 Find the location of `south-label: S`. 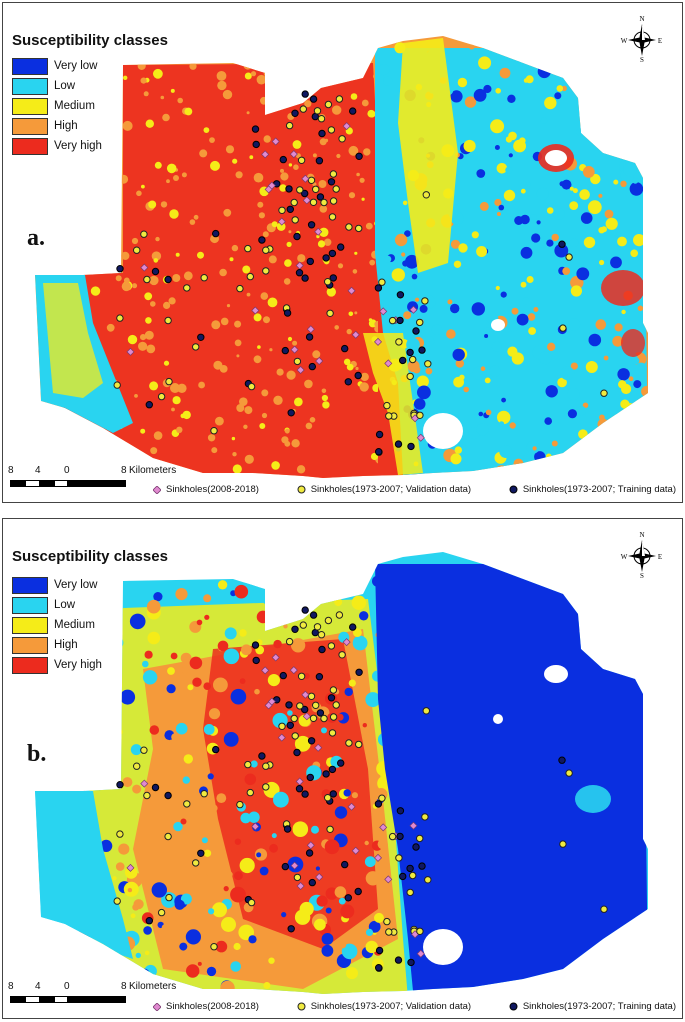

south-label: S is located at coordinates (642, 575).